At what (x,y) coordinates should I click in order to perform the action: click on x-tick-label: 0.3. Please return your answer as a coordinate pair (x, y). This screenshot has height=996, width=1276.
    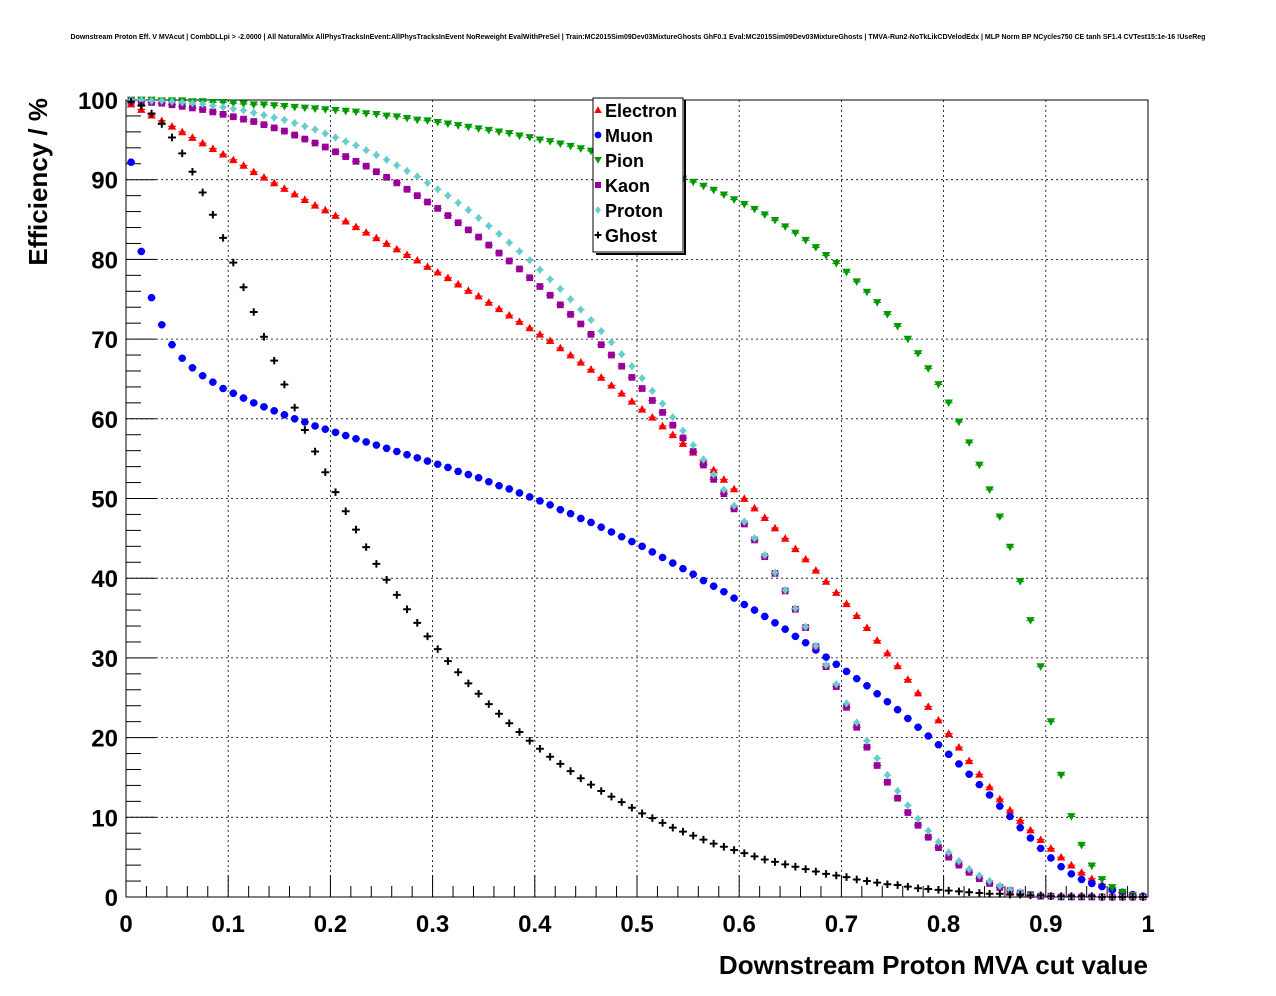
    Looking at the image, I should click on (432, 924).